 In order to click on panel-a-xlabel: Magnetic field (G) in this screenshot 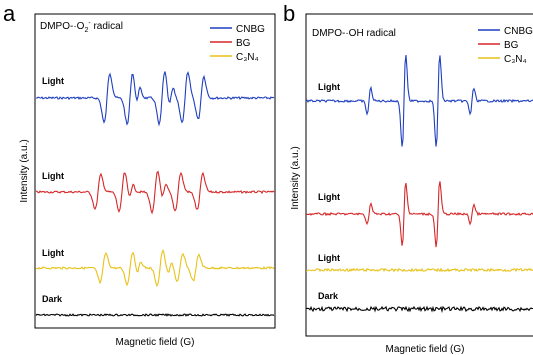, I will do `click(155, 342)`.